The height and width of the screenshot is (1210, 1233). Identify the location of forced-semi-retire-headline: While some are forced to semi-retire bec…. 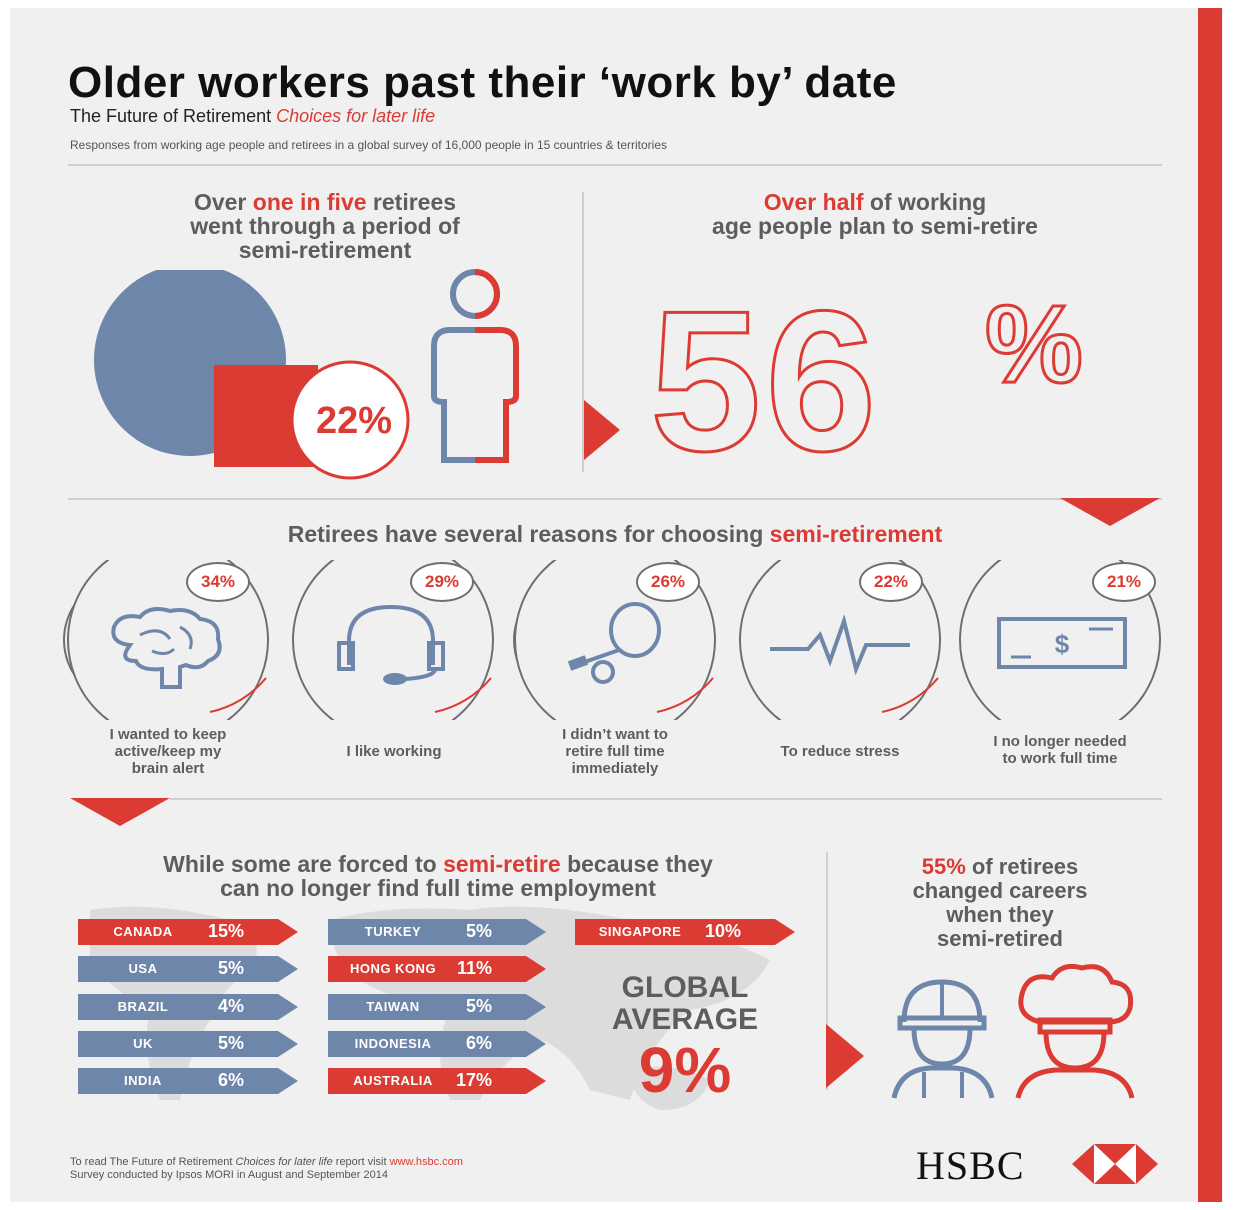
(438, 876).